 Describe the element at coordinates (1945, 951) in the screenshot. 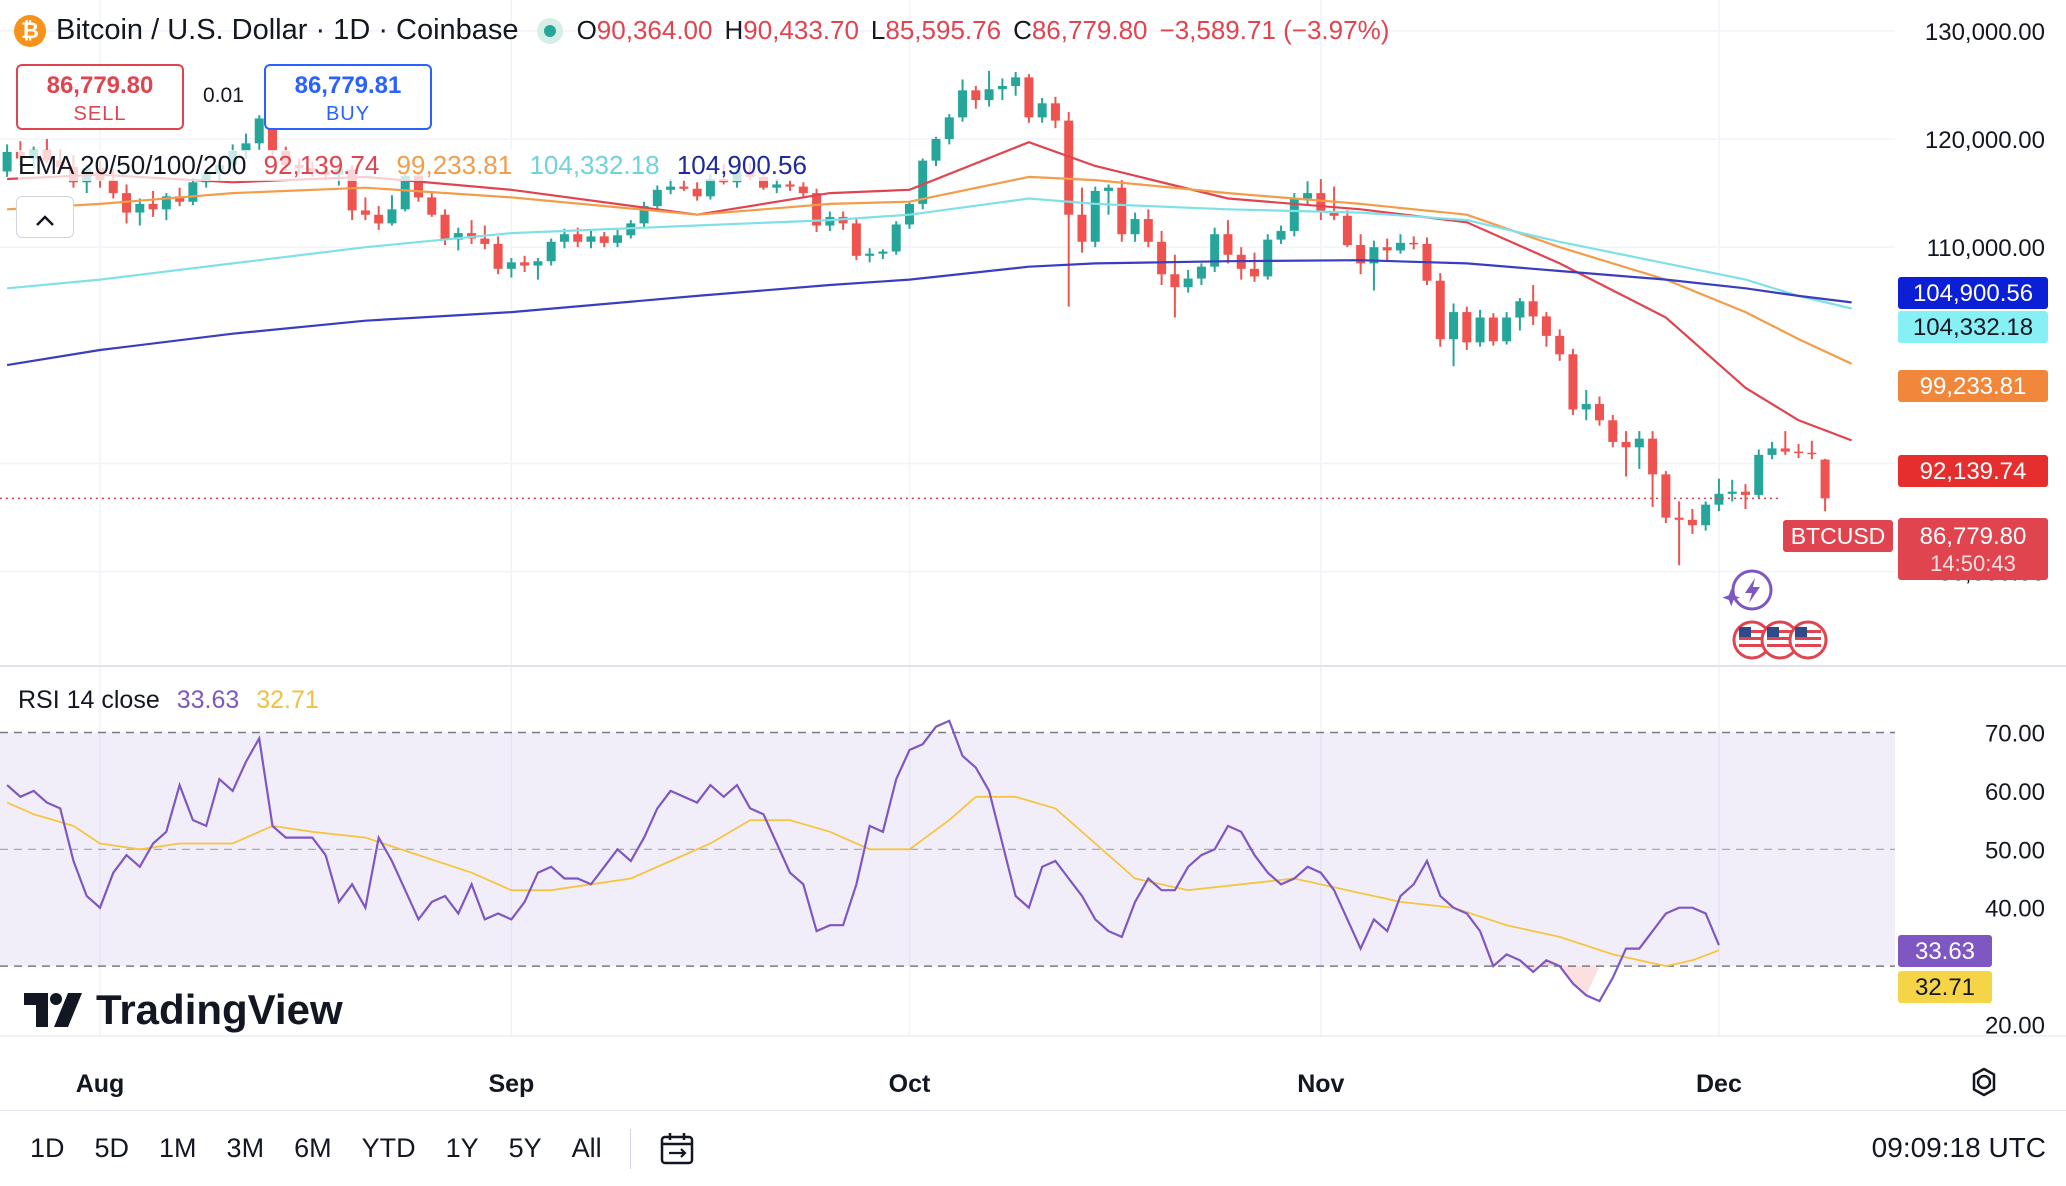

I see `rsi-value-tag-bg` at that location.